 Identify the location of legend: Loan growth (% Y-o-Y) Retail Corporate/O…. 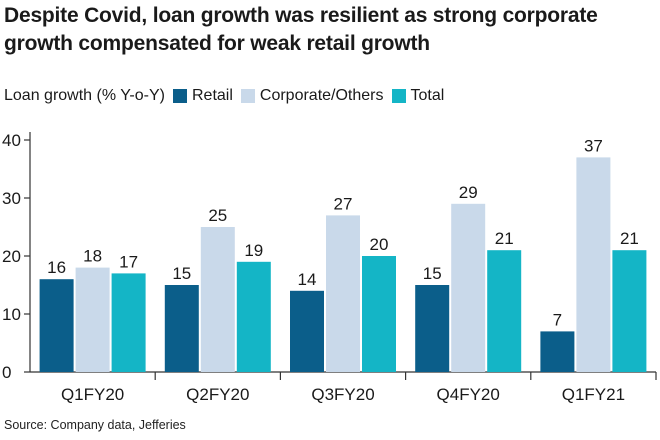
(228, 96).